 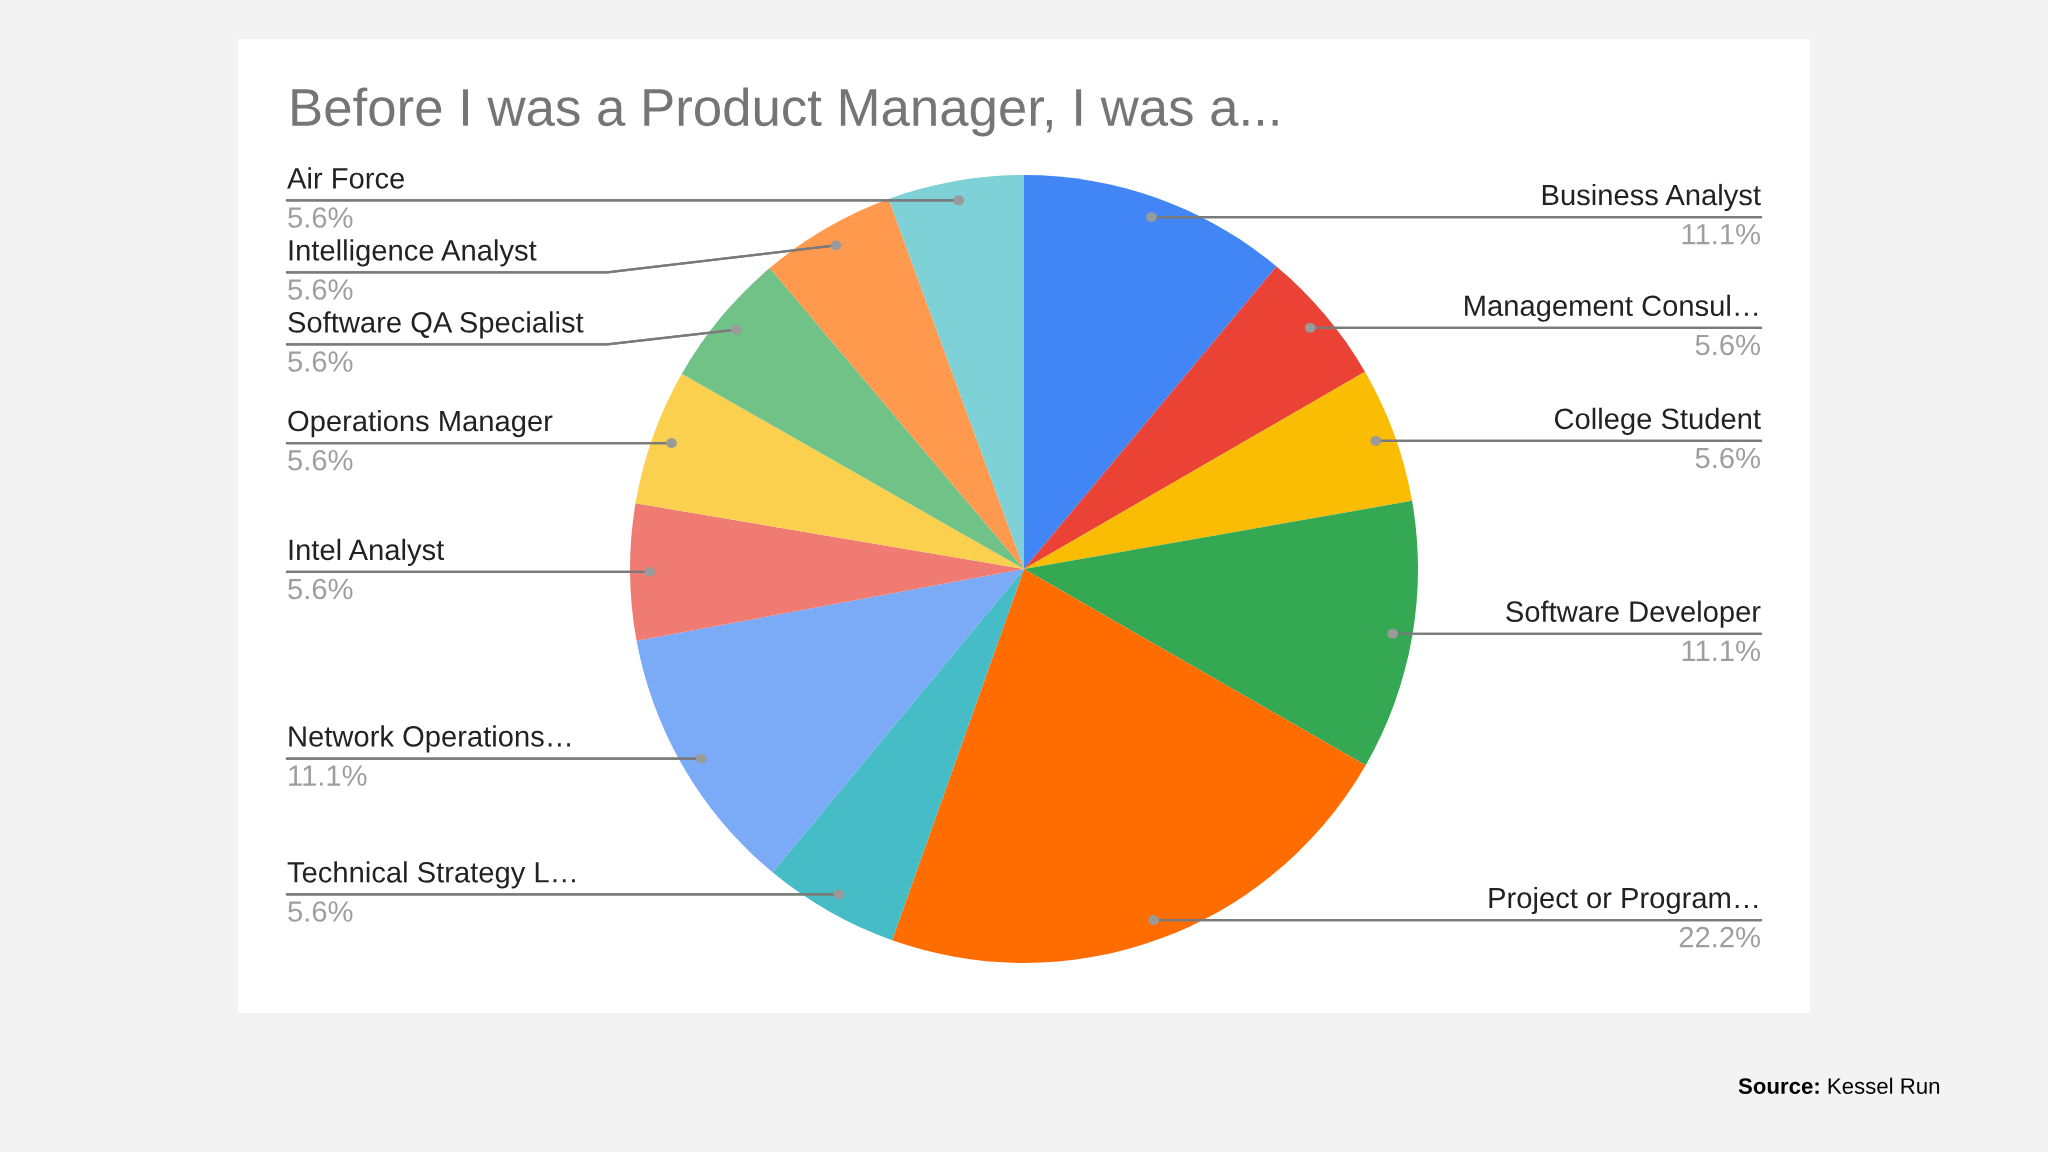 What do you see at coordinates (1657, 421) in the screenshot?
I see `slice-label: College Student` at bounding box center [1657, 421].